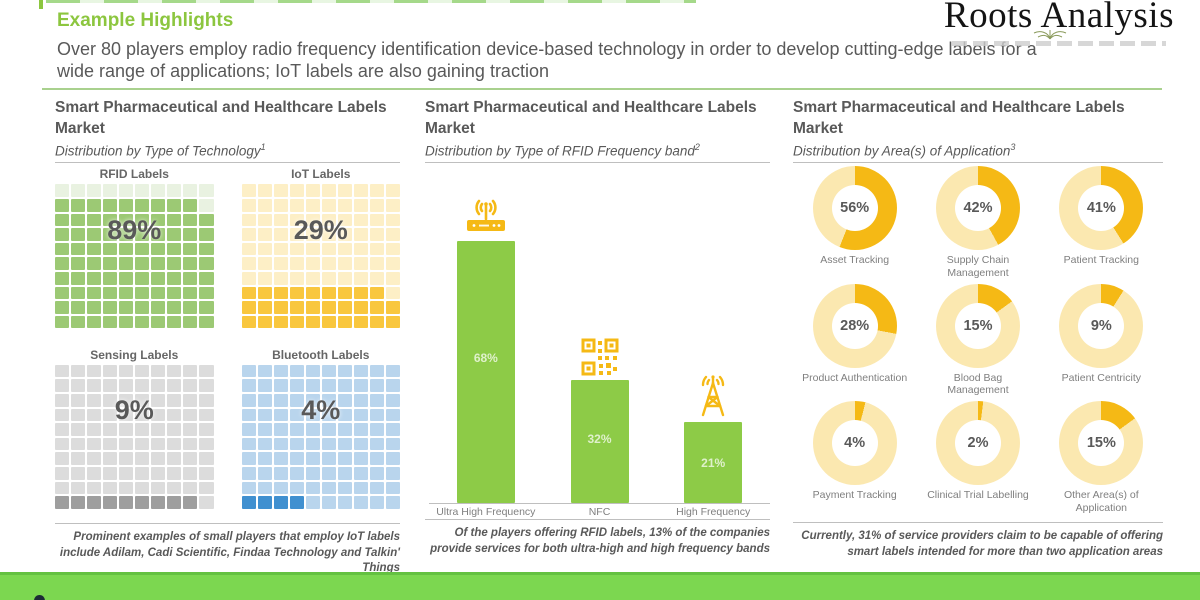  I want to click on roots-sprout-icon, so click(1059, 34).